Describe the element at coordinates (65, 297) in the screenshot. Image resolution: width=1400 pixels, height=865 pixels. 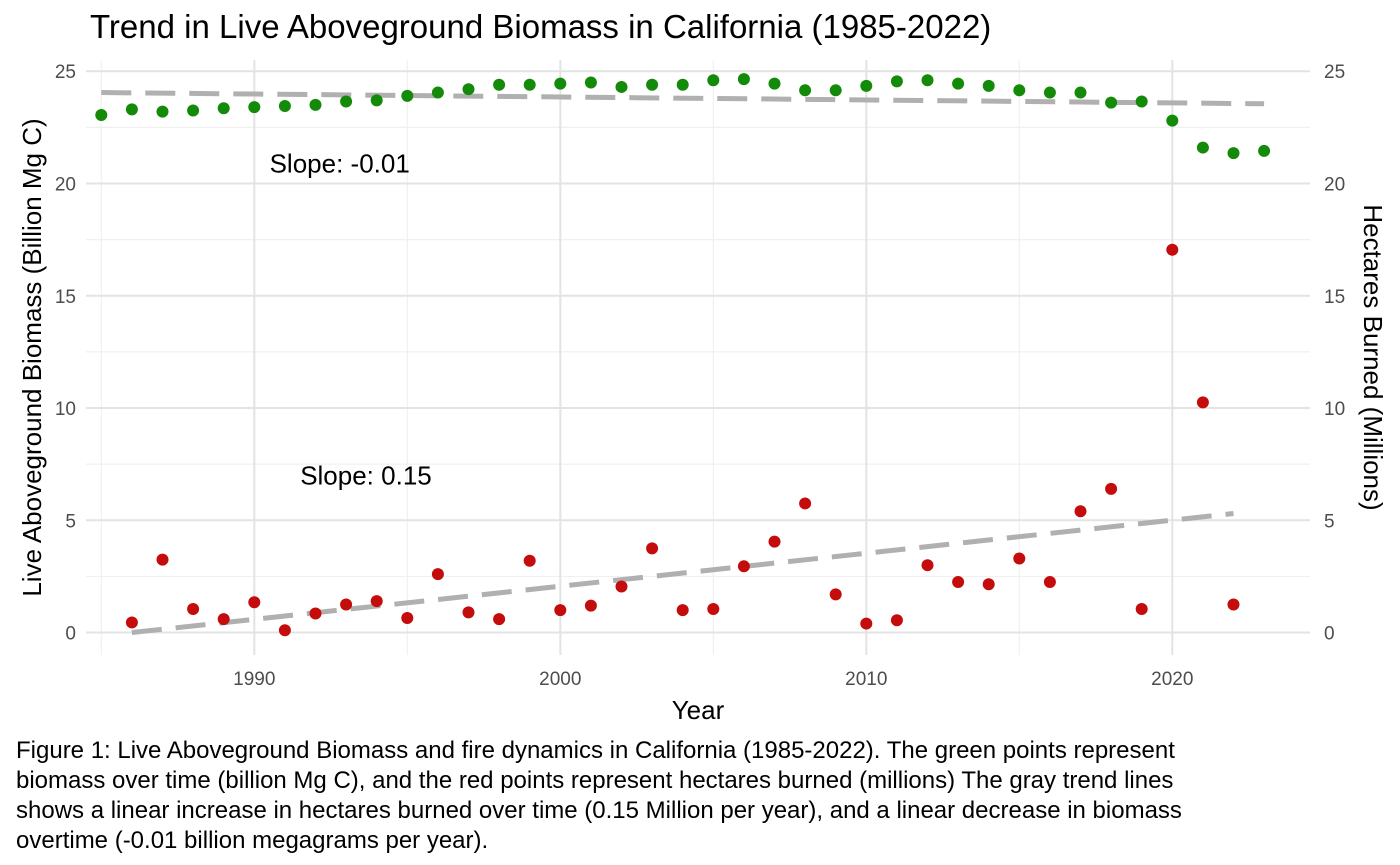
I see `y-tick-label: 15` at that location.